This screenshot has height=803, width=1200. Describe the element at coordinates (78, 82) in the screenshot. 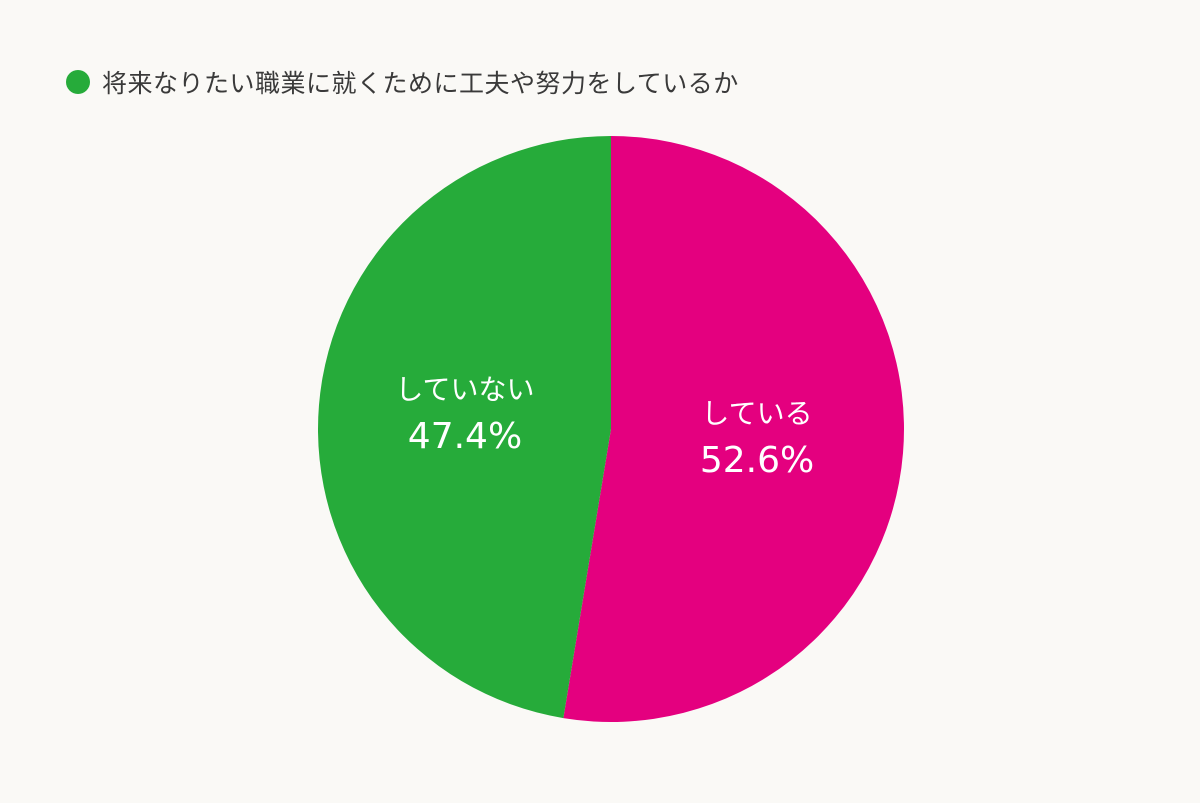

I see `legend-marker` at that location.